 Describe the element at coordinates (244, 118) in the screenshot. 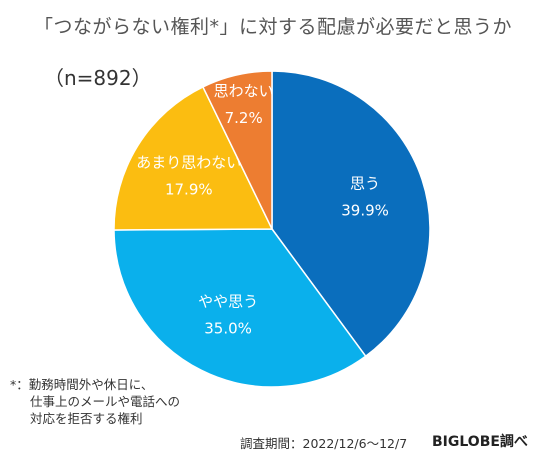

I see `slice-value-4: 7.2%` at that location.